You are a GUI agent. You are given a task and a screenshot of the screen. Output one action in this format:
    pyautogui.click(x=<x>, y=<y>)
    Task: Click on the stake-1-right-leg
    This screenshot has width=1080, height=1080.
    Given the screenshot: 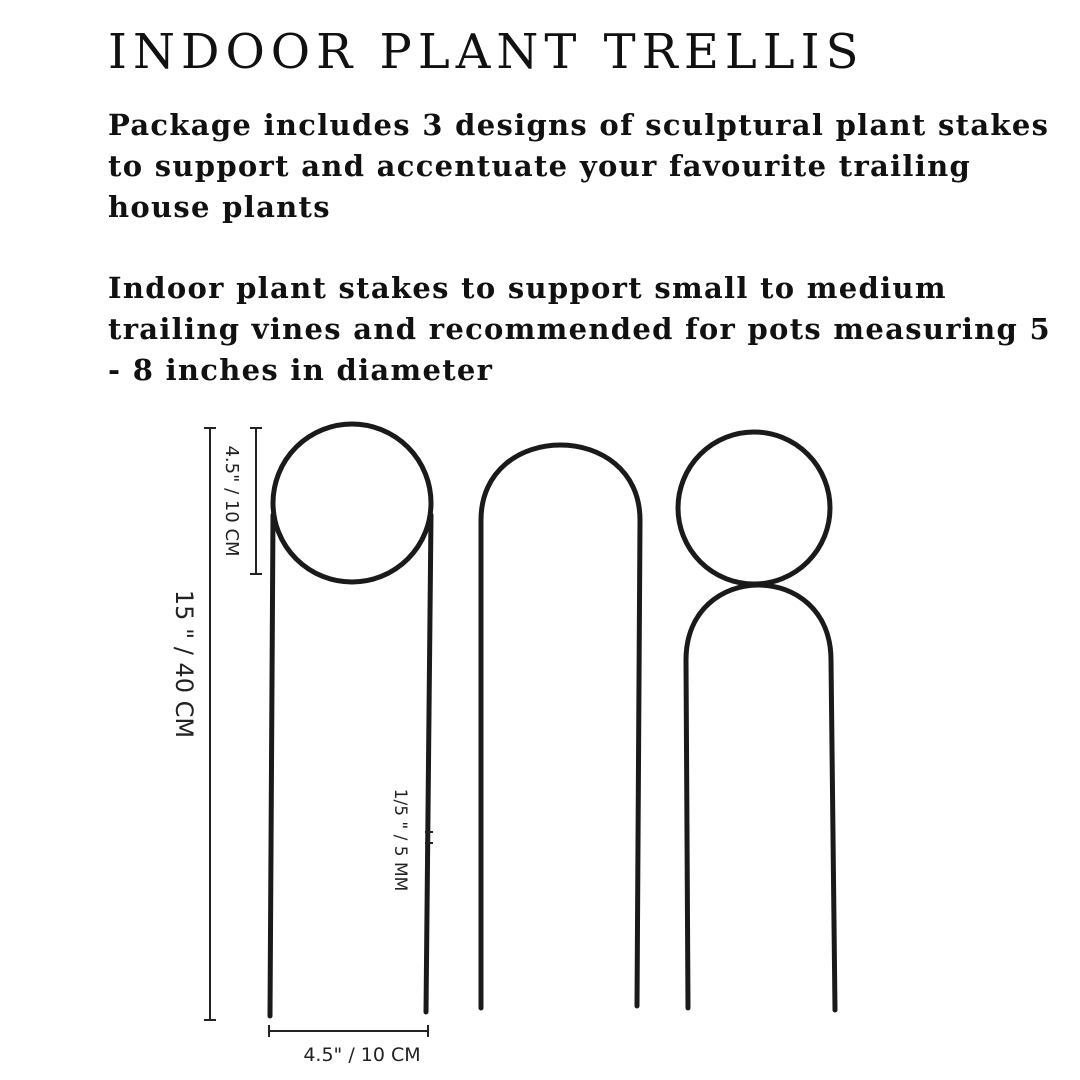 What is the action you would take?
    pyautogui.click(x=428, y=763)
    